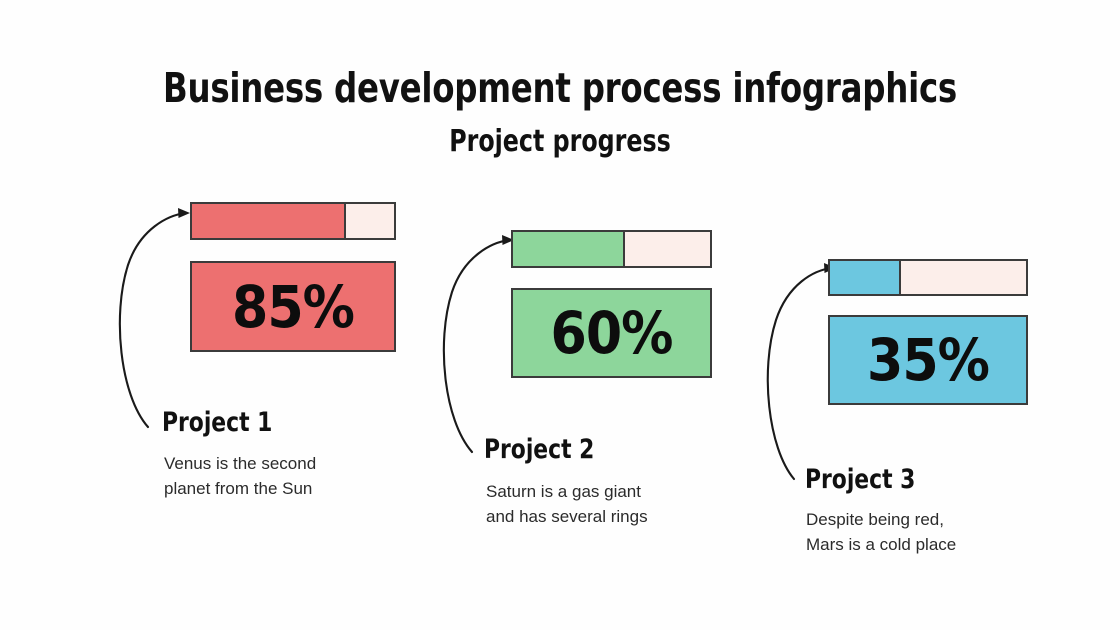 This screenshot has width=1120, height=630. I want to click on project-title-2: Project 2, so click(539, 449).